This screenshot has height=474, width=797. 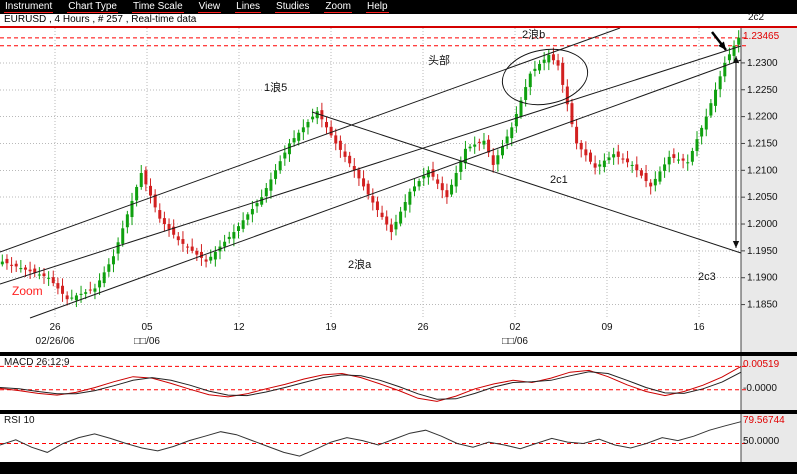 I want to click on status-bar, so click(x=398, y=468).